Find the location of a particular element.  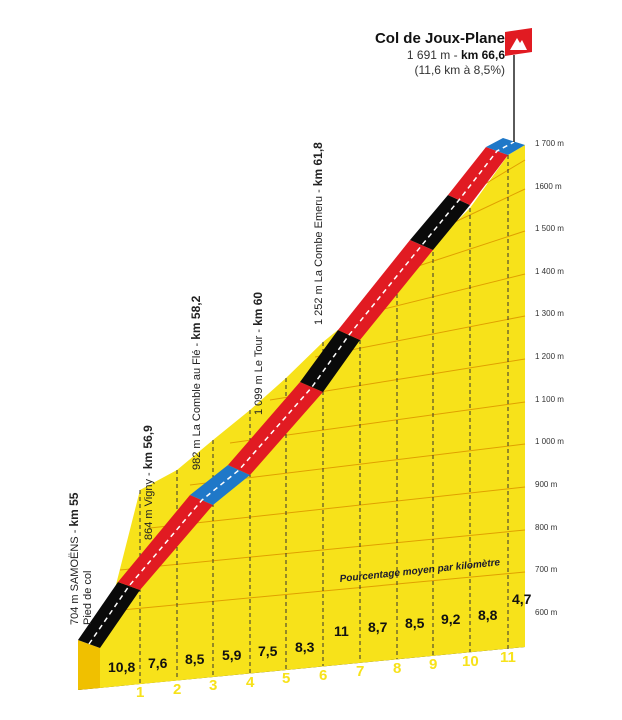

svg-text: 7,5 is located at coordinates (268, 651).